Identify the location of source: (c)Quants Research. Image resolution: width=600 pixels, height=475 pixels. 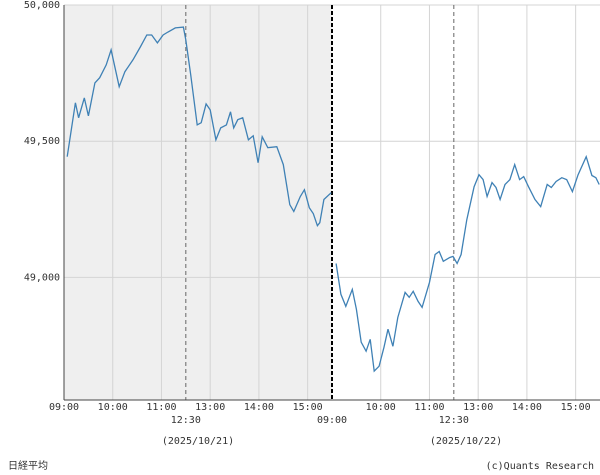
(540, 466).